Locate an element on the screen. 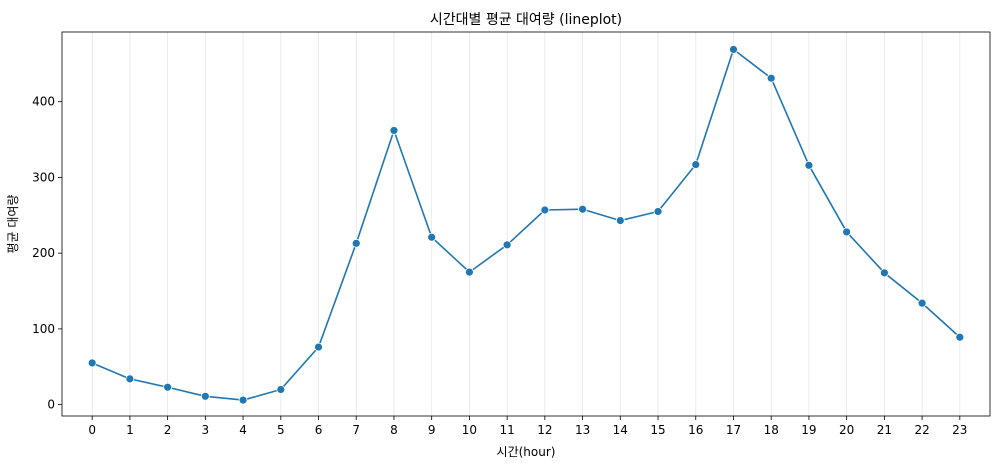  x-tick-label: 9 is located at coordinates (432, 430).